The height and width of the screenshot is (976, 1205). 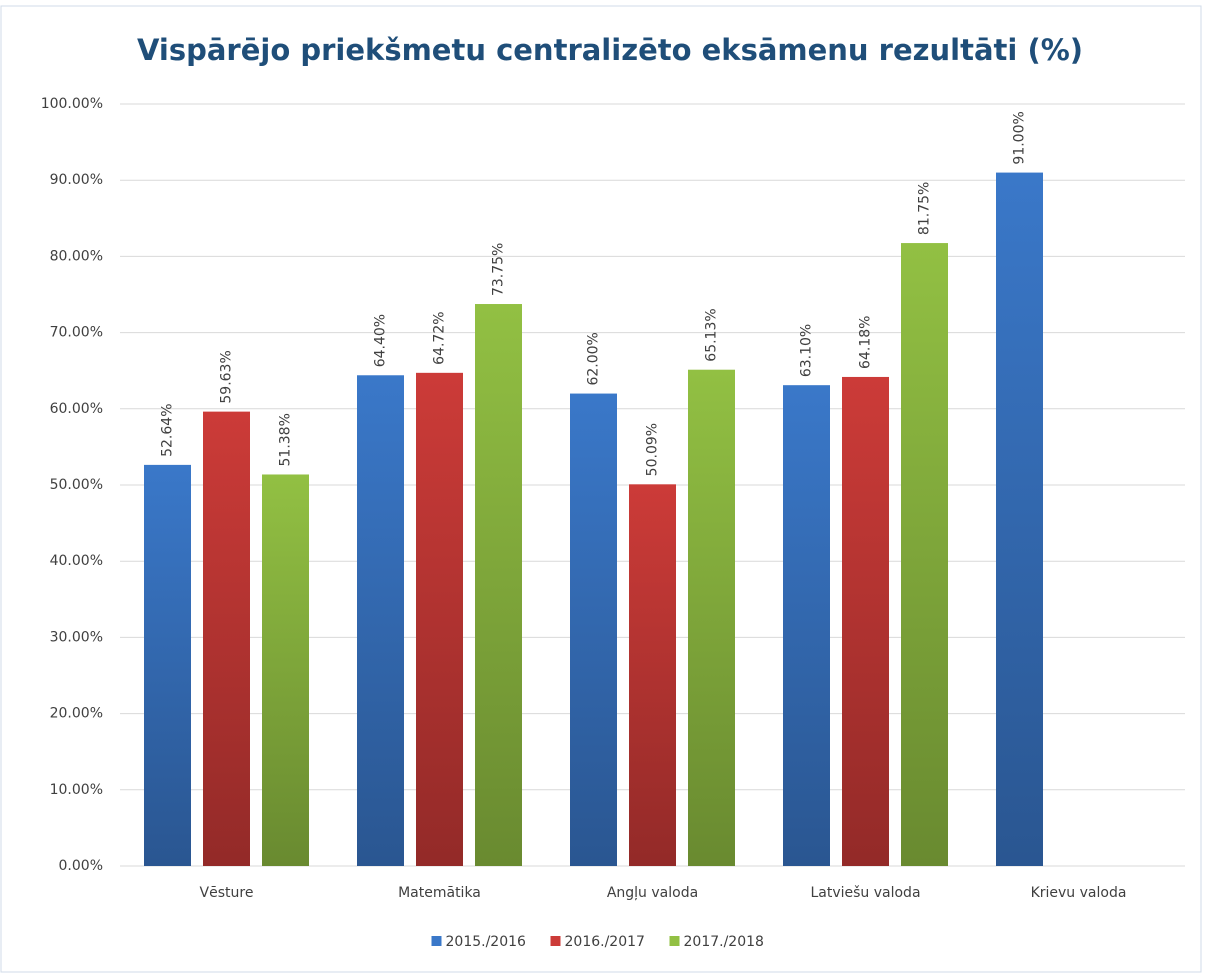 I want to click on data-label: 73.75%, so click(x=499, y=269).